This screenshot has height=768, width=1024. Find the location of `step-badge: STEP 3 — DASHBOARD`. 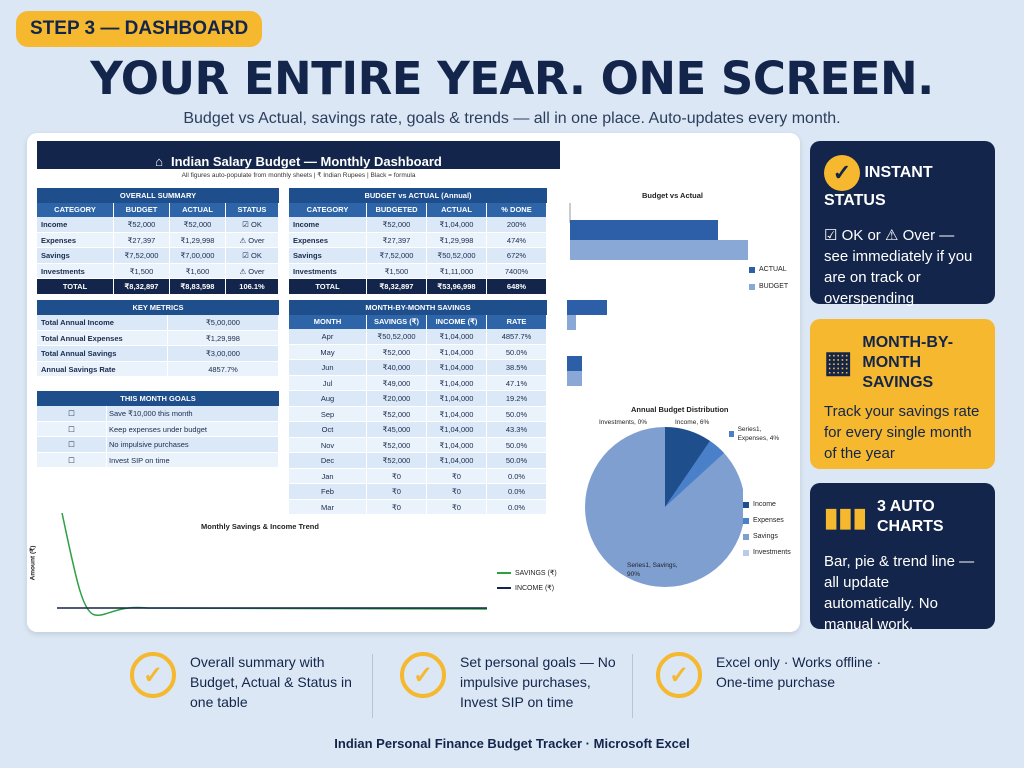

step-badge: STEP 3 — DASHBOARD is located at coordinates (139, 29).